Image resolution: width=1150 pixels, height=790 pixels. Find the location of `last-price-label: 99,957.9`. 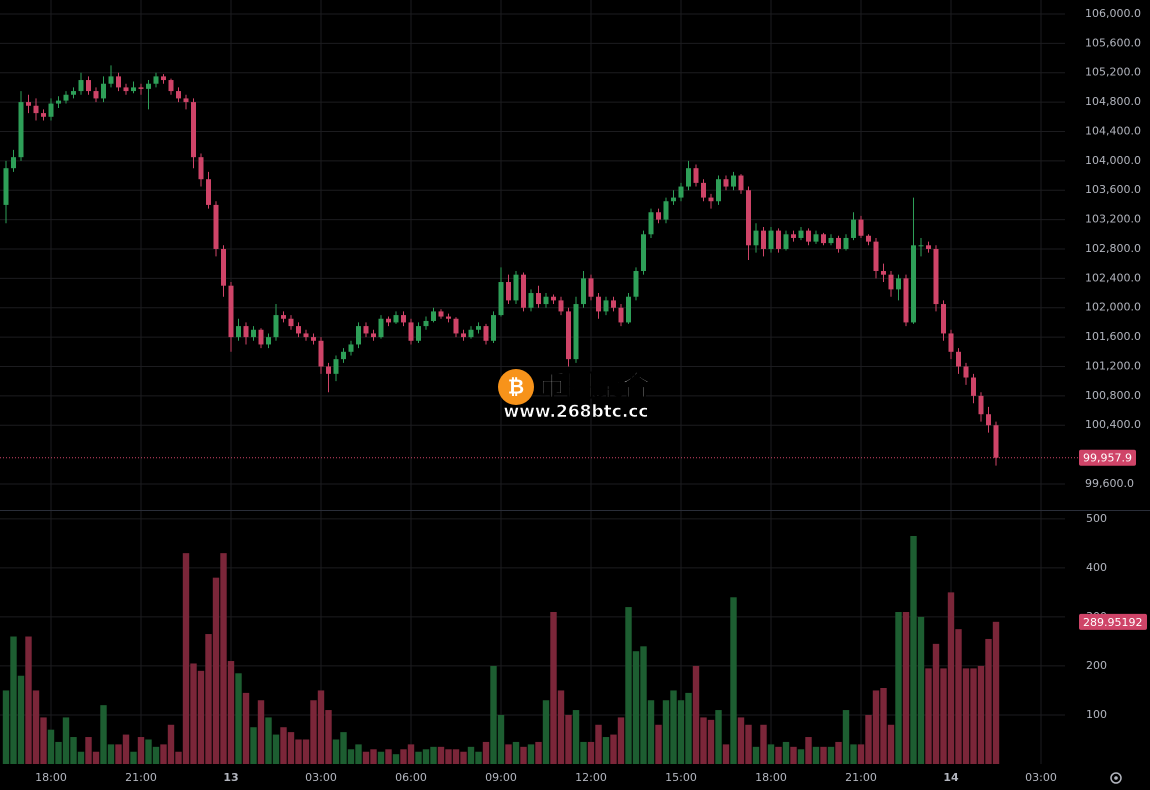

last-price-label: 99,957.9 is located at coordinates (1107, 458).